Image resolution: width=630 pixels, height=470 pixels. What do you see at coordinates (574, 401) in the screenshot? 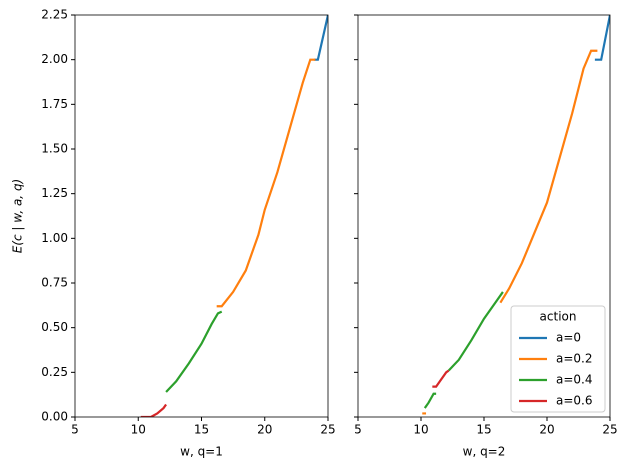
I see `legend-label: a=0.6` at bounding box center [574, 401].